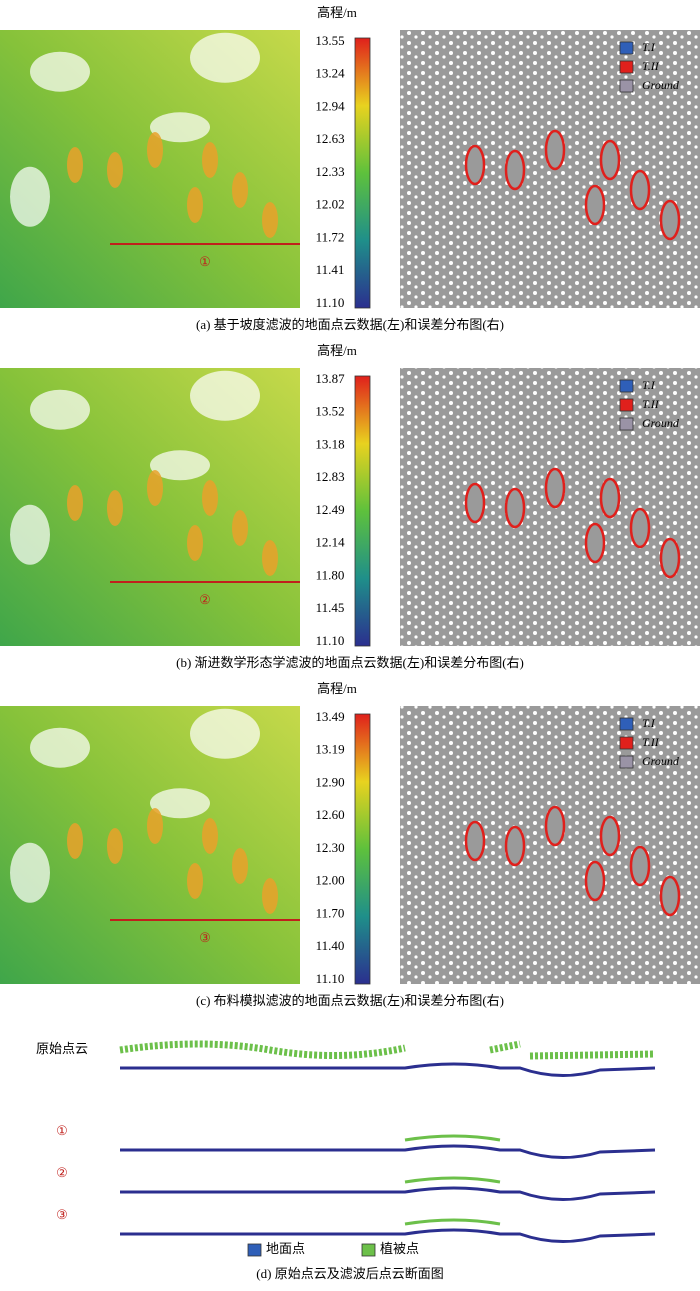 Image resolution: width=700 pixels, height=1291 pixels. Describe the element at coordinates (62, 1130) in the screenshot. I see `profile-row-label: ①` at that location.